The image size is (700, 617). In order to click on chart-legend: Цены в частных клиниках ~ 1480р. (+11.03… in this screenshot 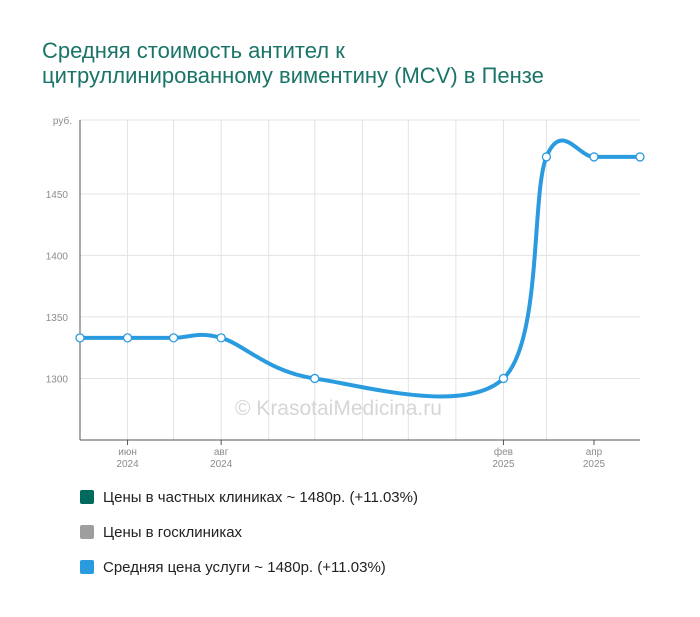, I will do `click(249, 540)`.